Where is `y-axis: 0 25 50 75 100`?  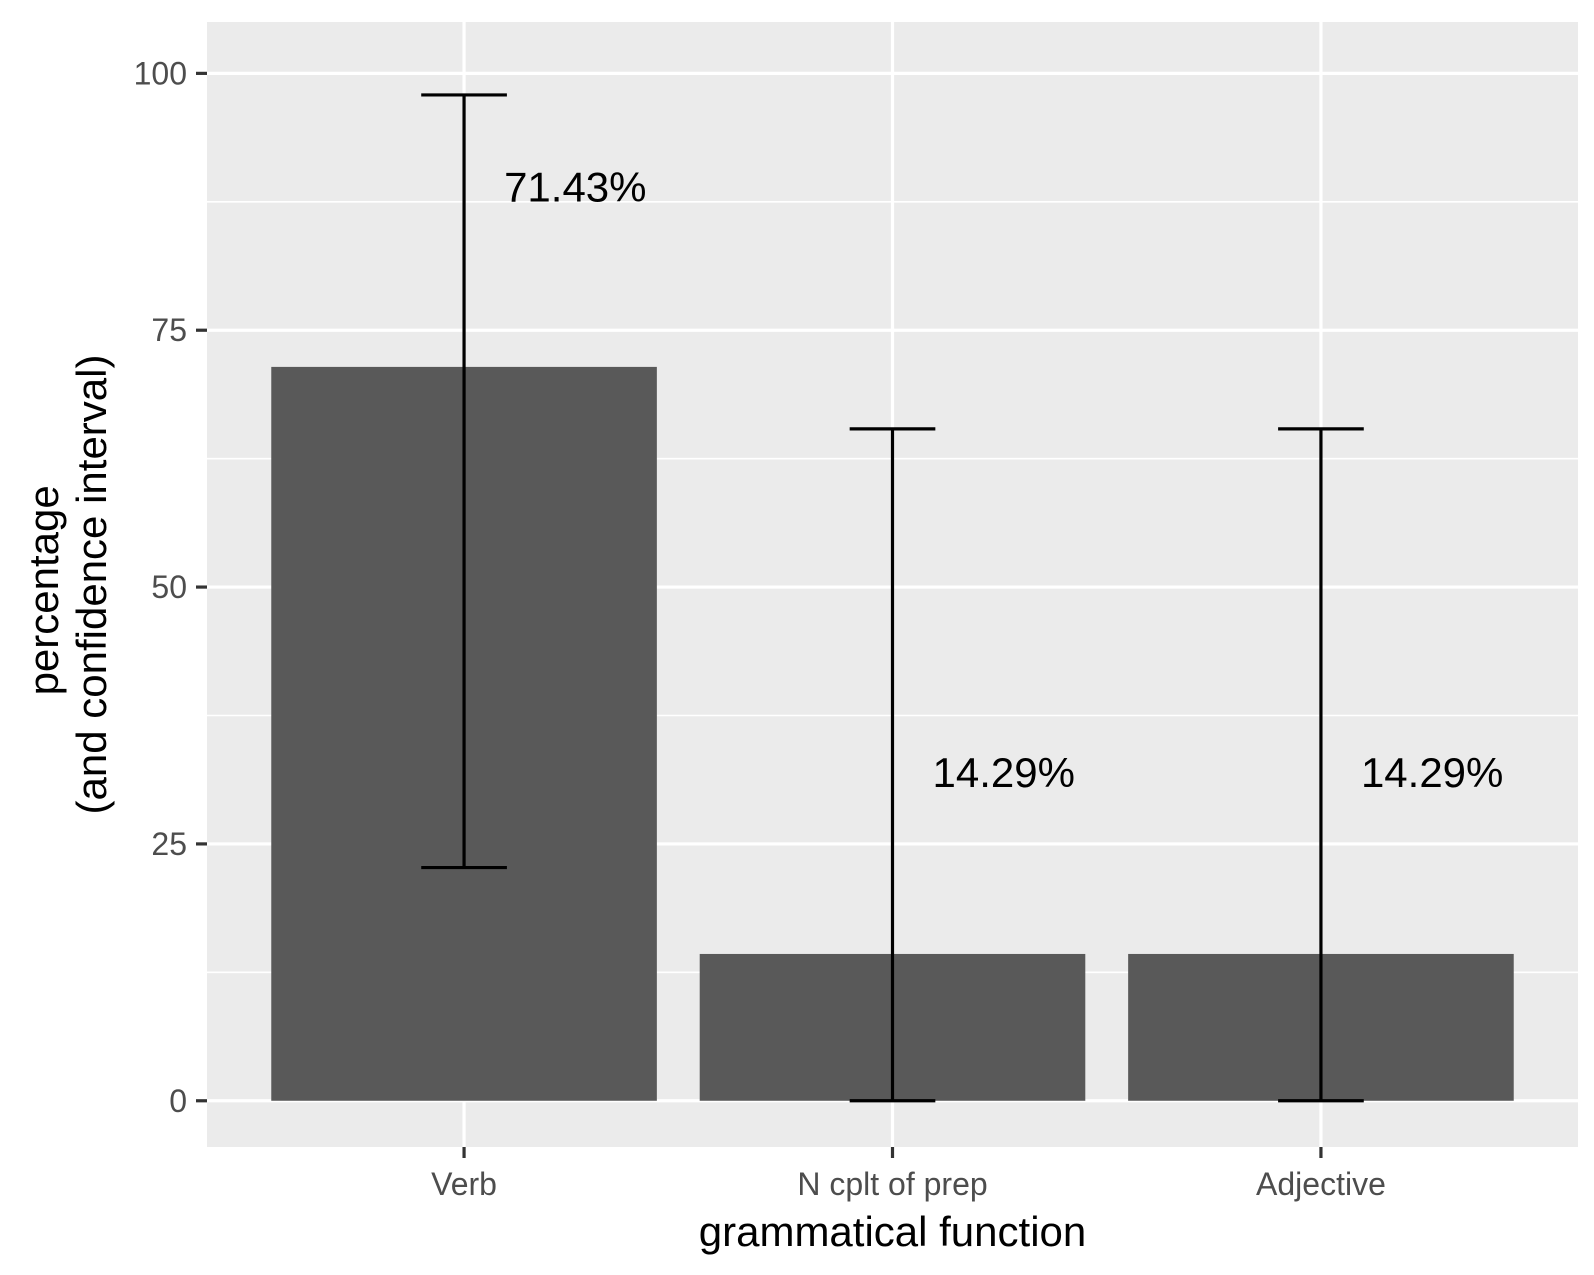
y-axis: 0 25 50 75 100 is located at coordinates (170, 587).